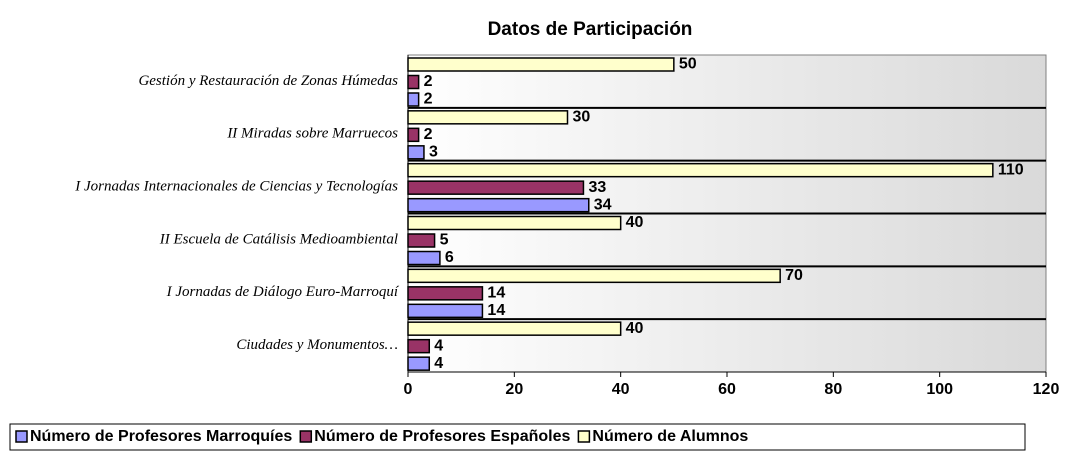 This screenshot has width=1066, height=452. What do you see at coordinates (1011, 169) in the screenshot?
I see `value-label: 110` at bounding box center [1011, 169].